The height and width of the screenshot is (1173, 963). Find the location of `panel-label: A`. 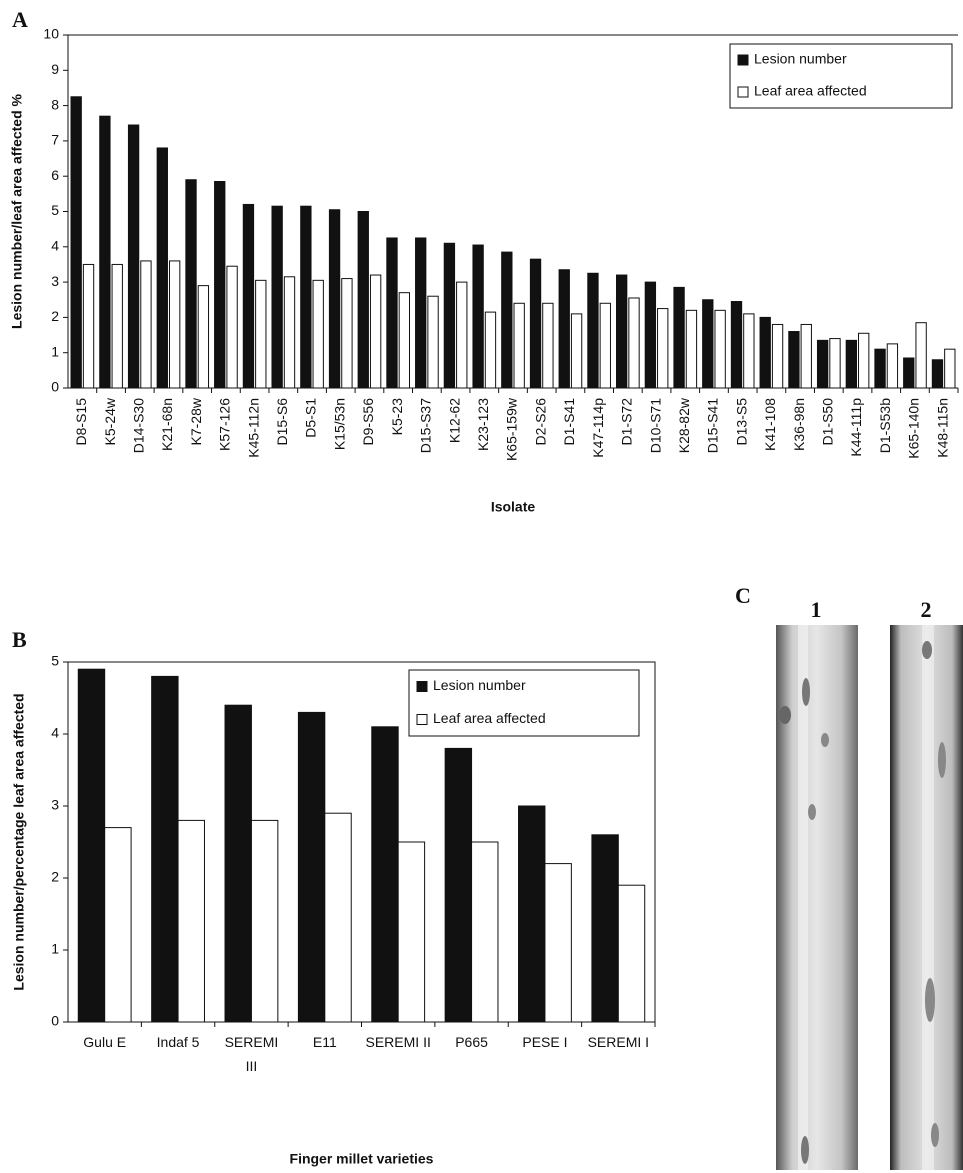

panel-label: A is located at coordinates (20, 19).